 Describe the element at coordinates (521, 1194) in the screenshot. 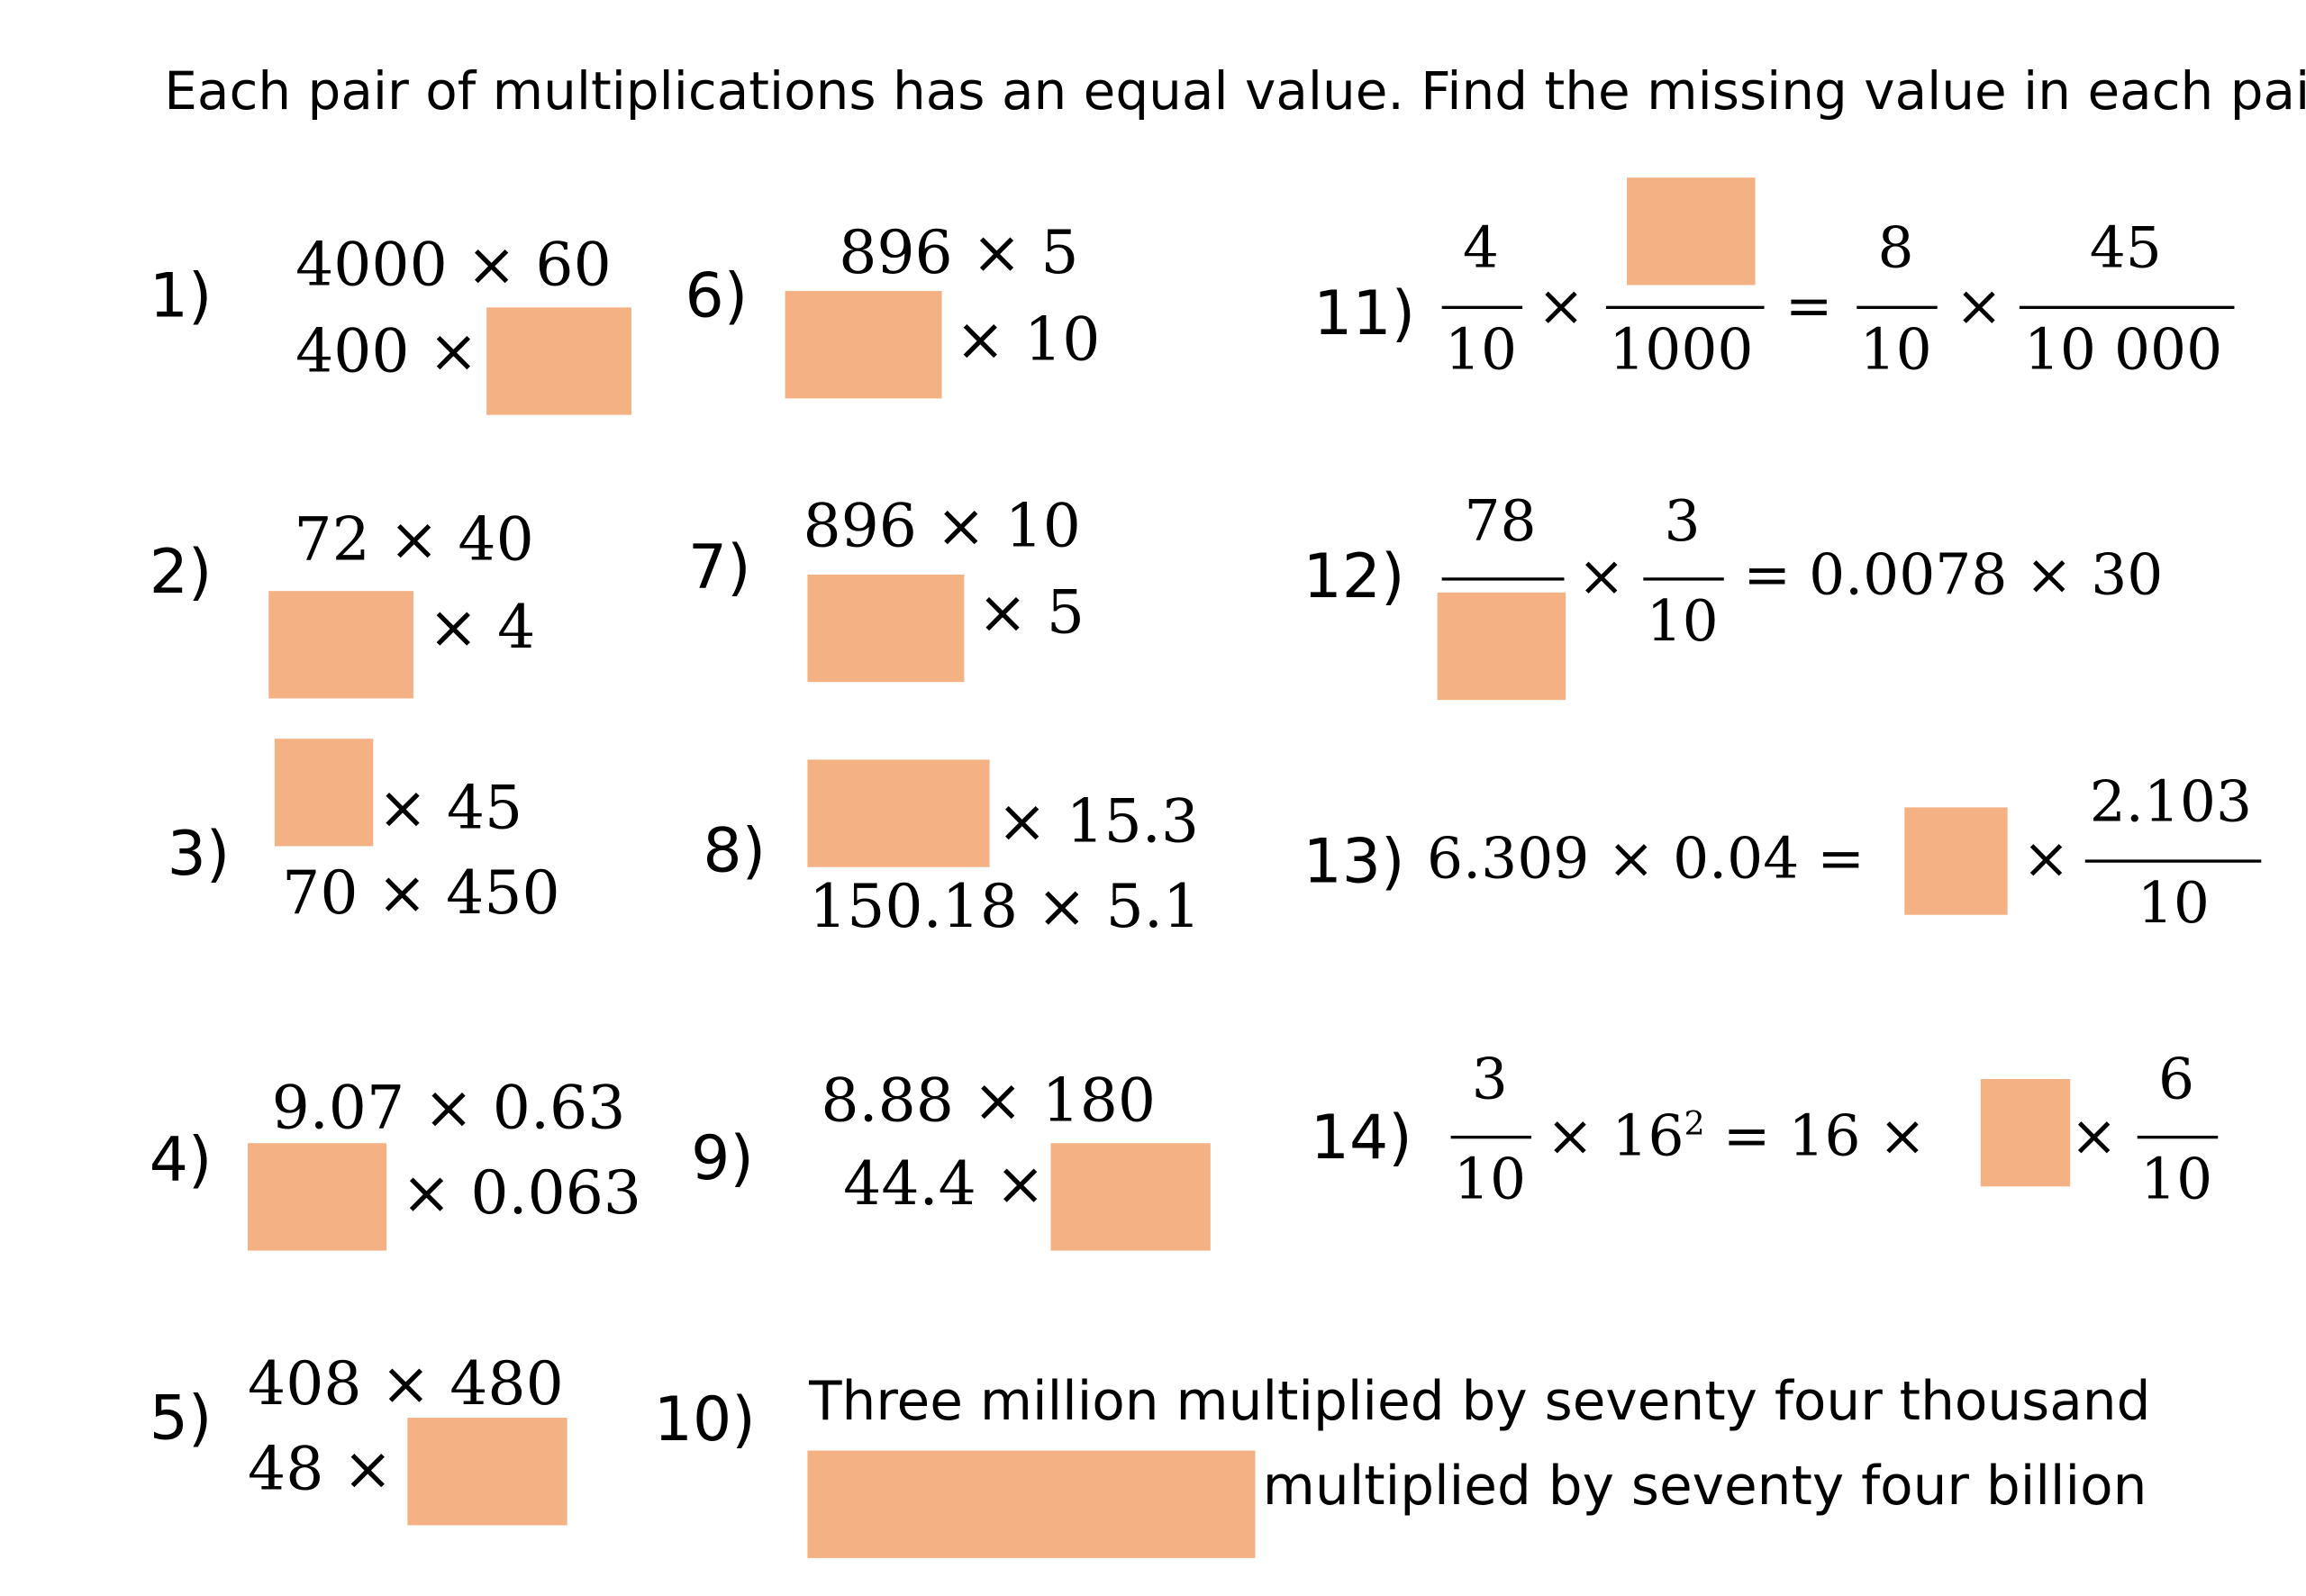

I see `expression-line-2: × 0.063` at that location.